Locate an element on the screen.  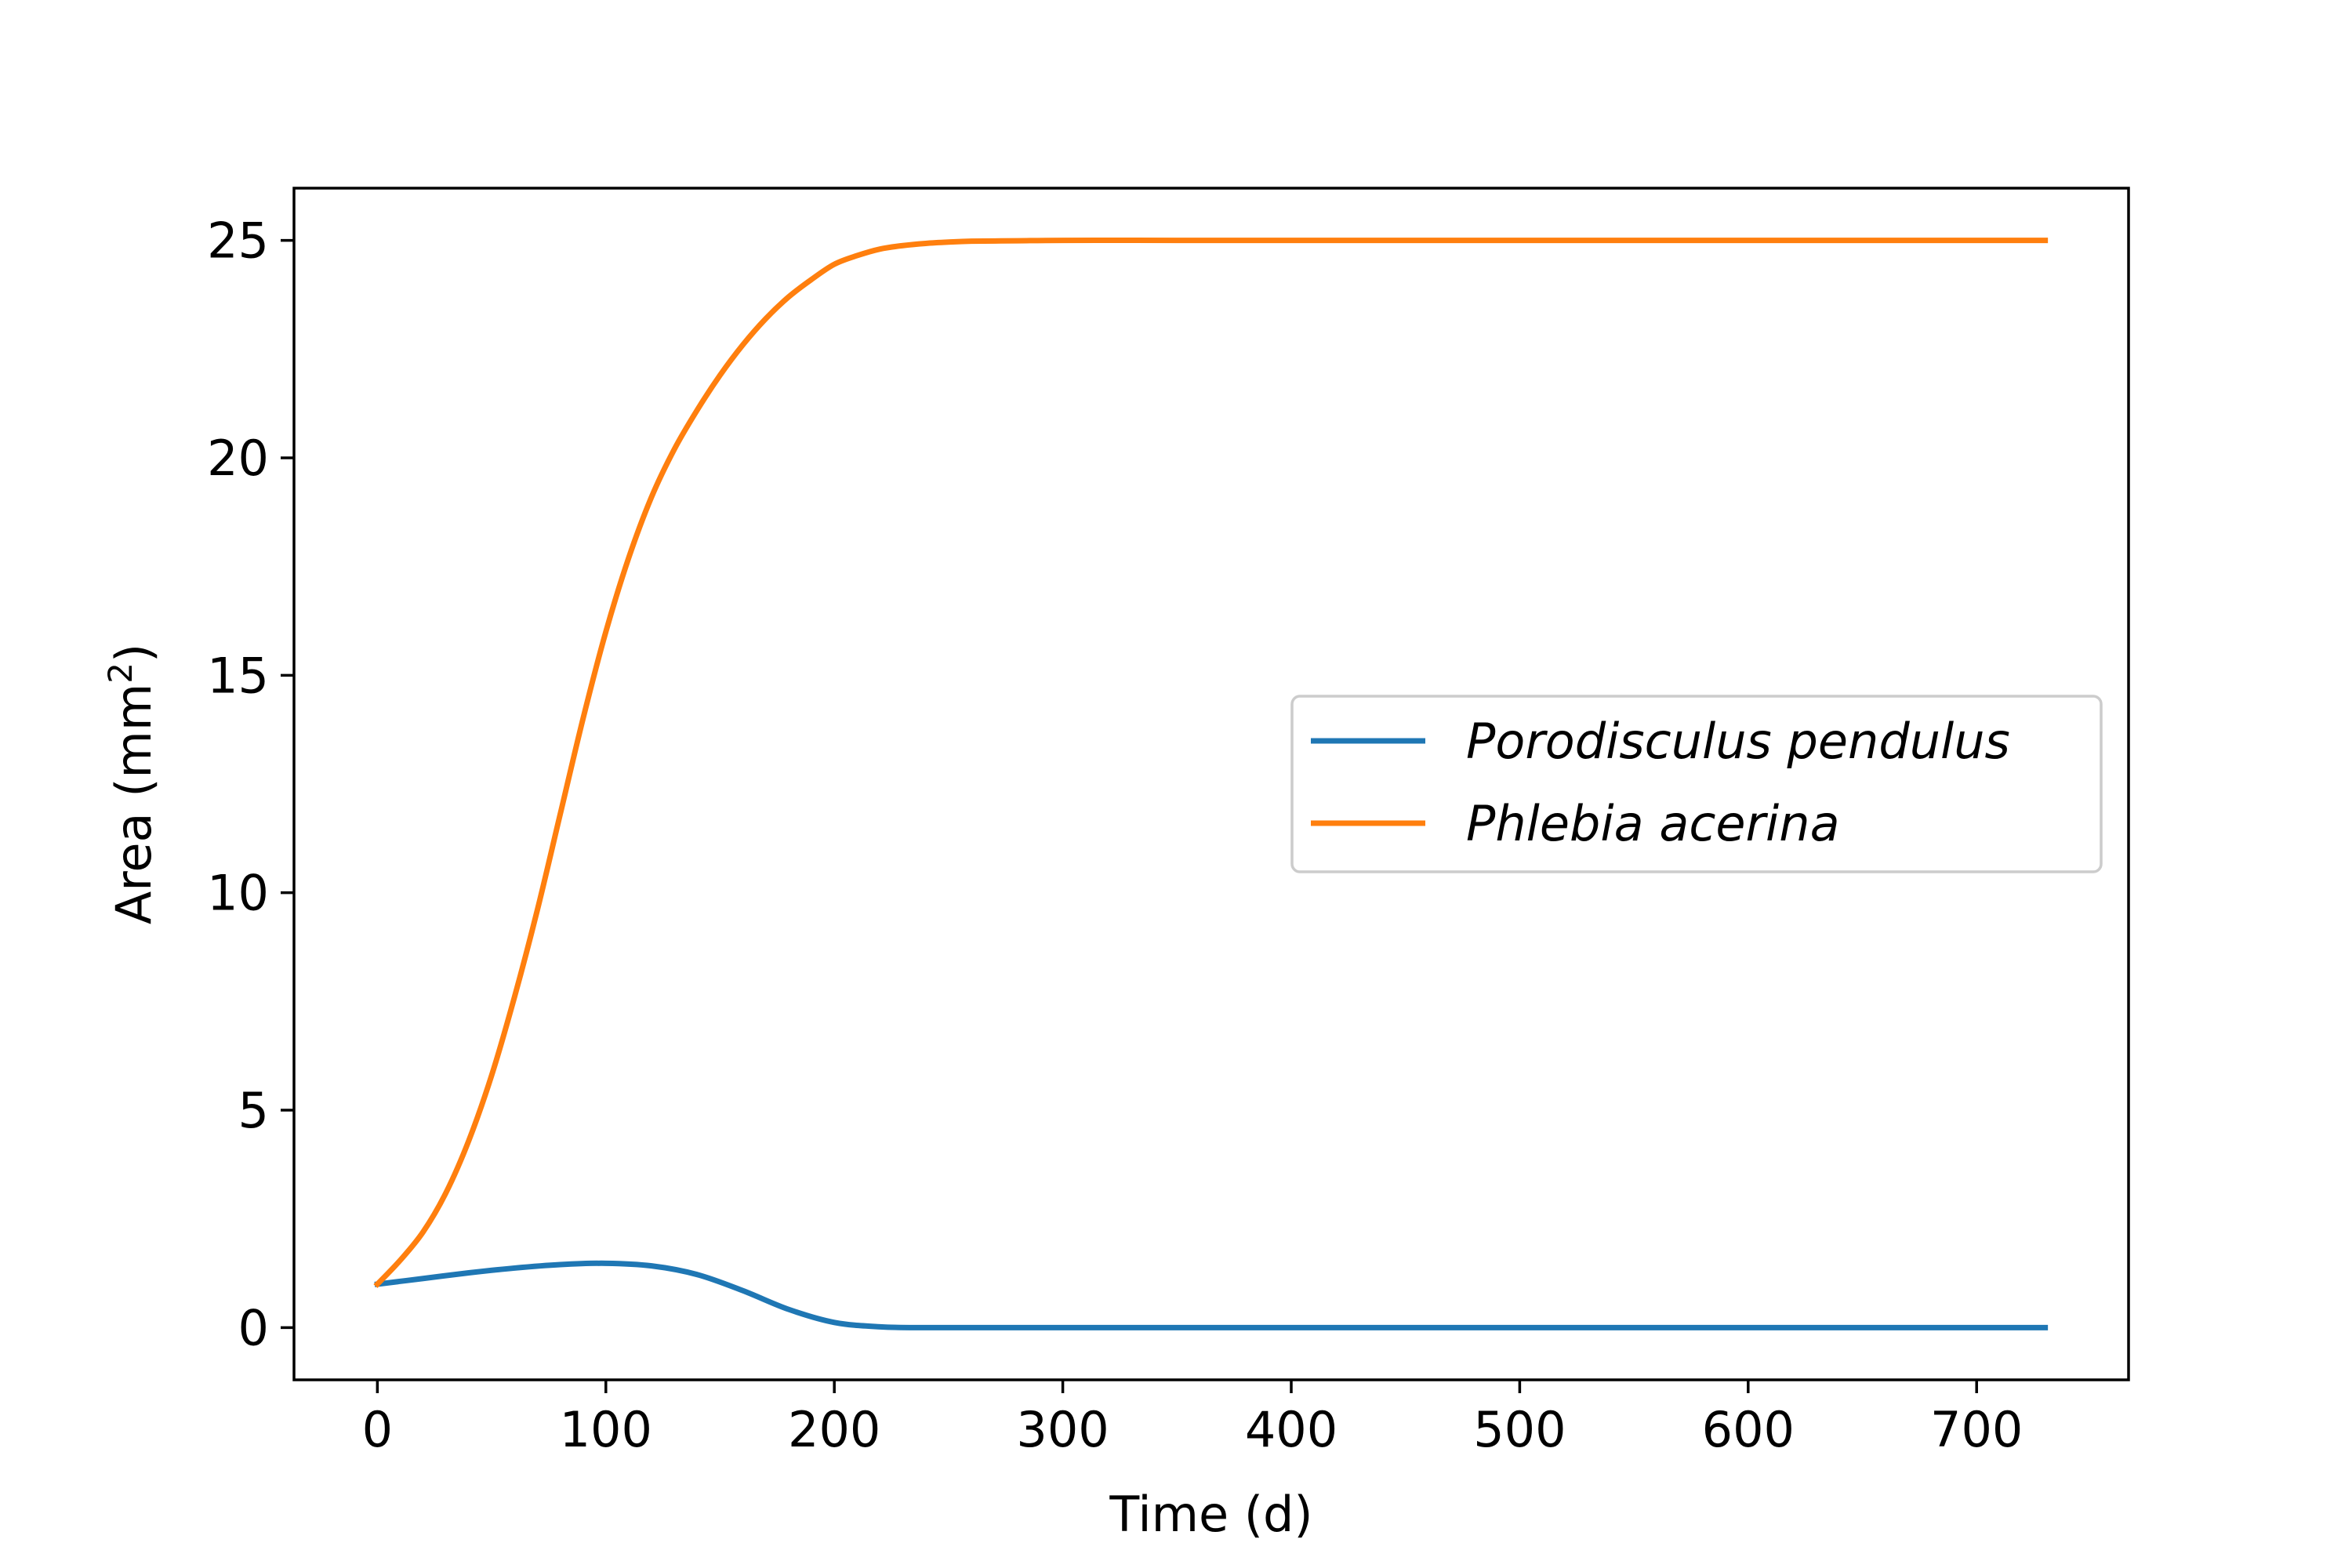
legend-label-phlebia: Phlebia acerina is located at coordinates (1653, 824).